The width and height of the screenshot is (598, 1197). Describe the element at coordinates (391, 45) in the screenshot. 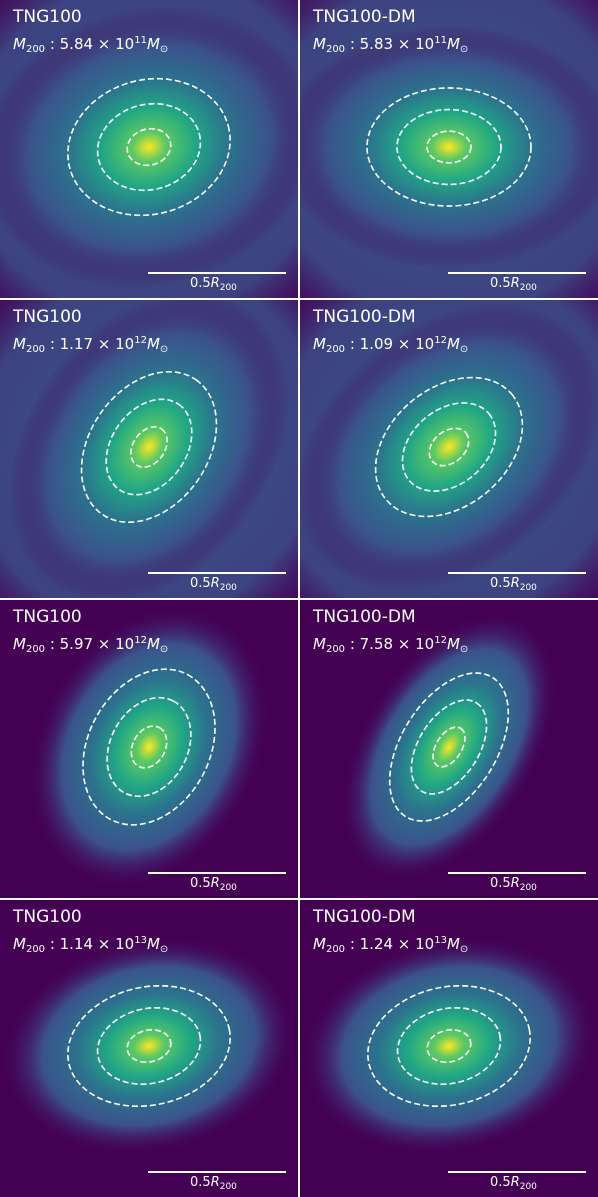

I see `halo-mass-label: M200 : 5.83 × 1011M⊙` at that location.